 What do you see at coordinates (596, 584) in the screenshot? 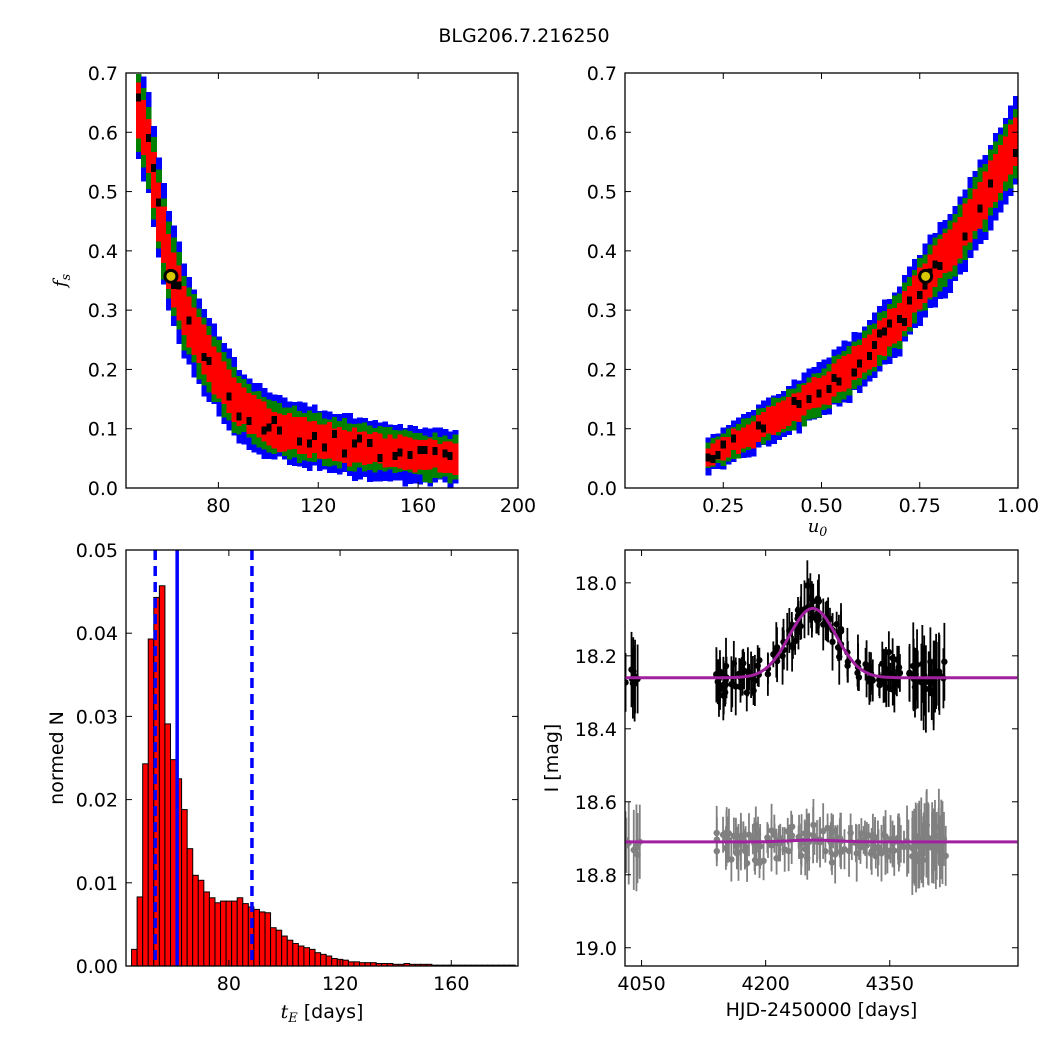
I see `panel-bottom-right-ytick-label: 18.0` at bounding box center [596, 584].